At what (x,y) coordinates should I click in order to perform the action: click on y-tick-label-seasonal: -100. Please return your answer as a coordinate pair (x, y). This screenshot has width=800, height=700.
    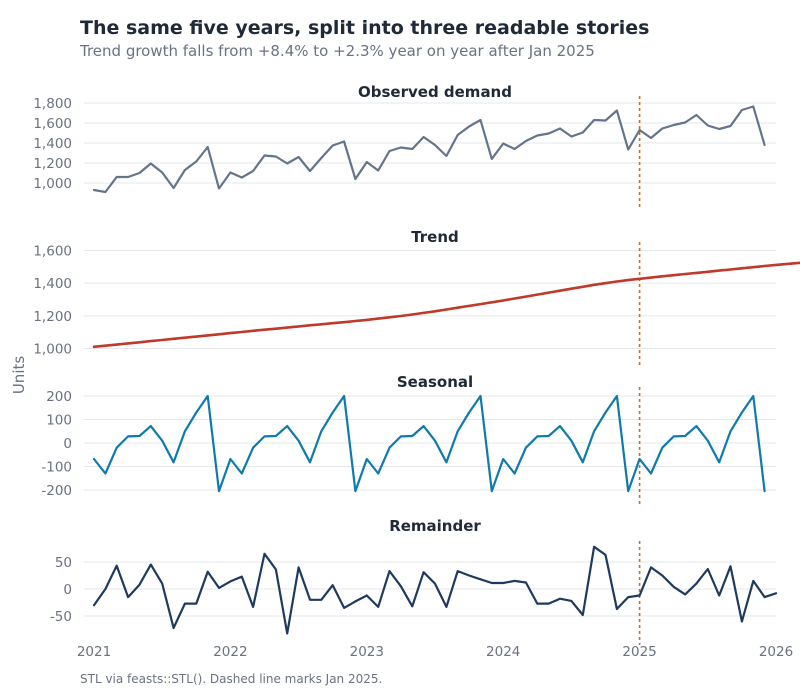
    Looking at the image, I should click on (56, 467).